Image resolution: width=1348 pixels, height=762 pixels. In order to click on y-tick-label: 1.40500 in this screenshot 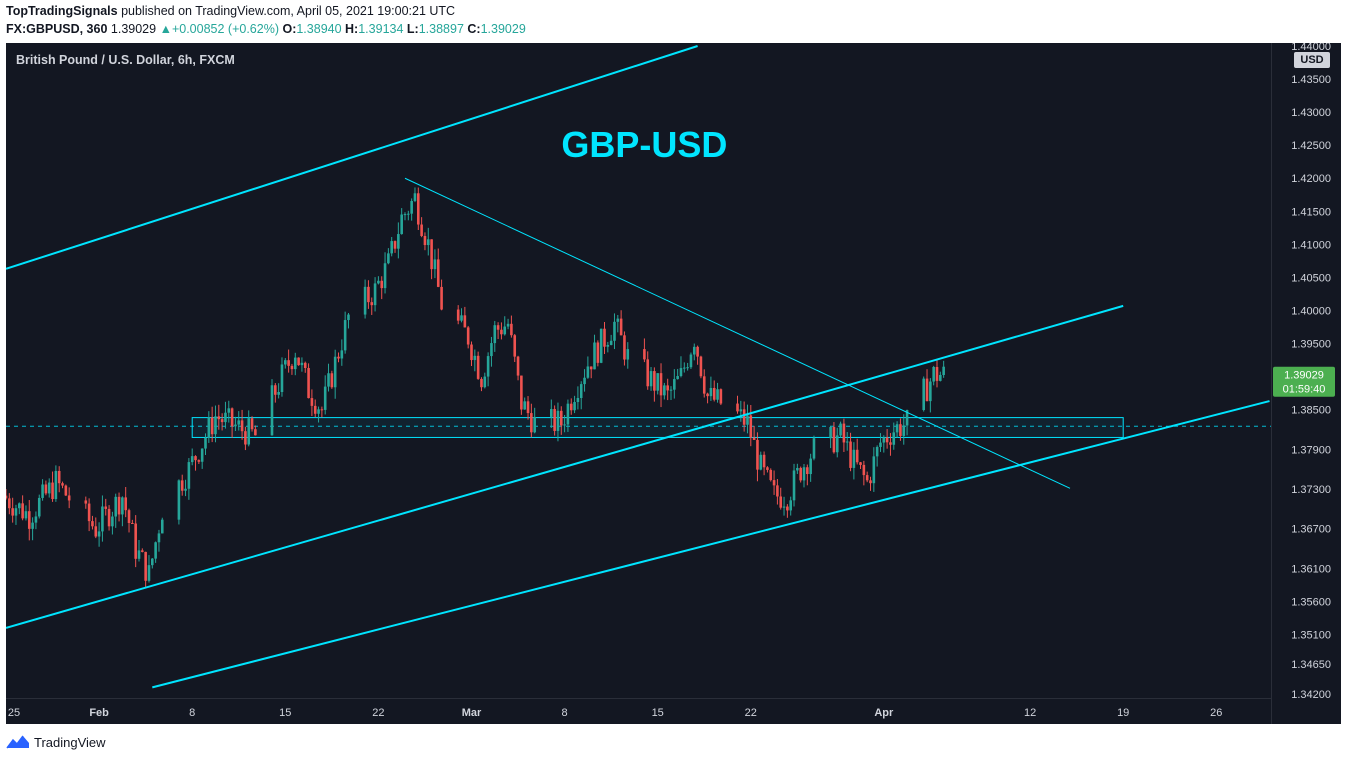, I will do `click(1311, 278)`.